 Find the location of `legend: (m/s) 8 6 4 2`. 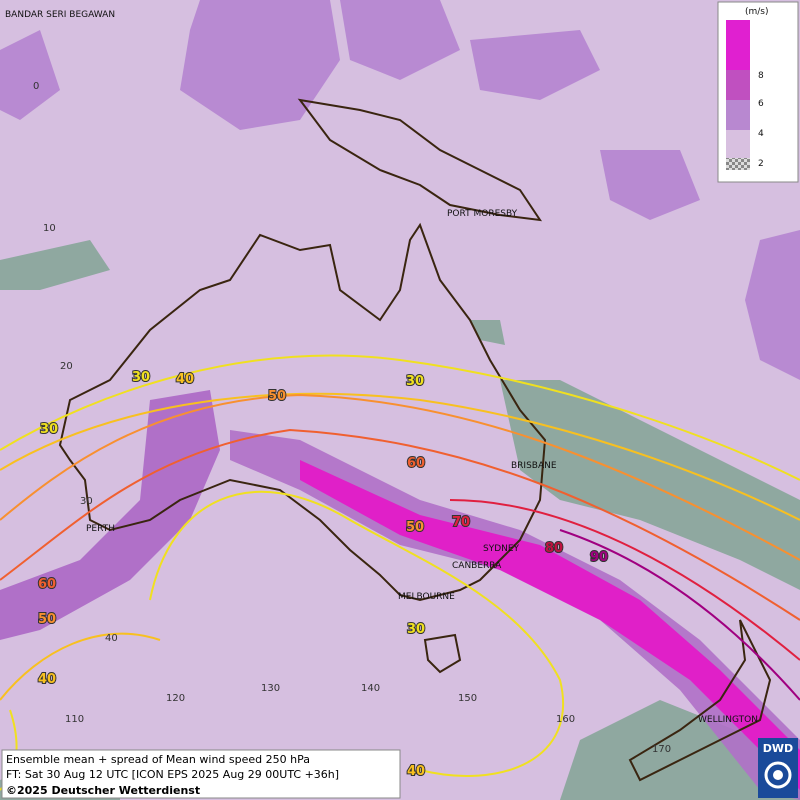

legend: (m/s) 8 6 4 2 is located at coordinates (758, 92).